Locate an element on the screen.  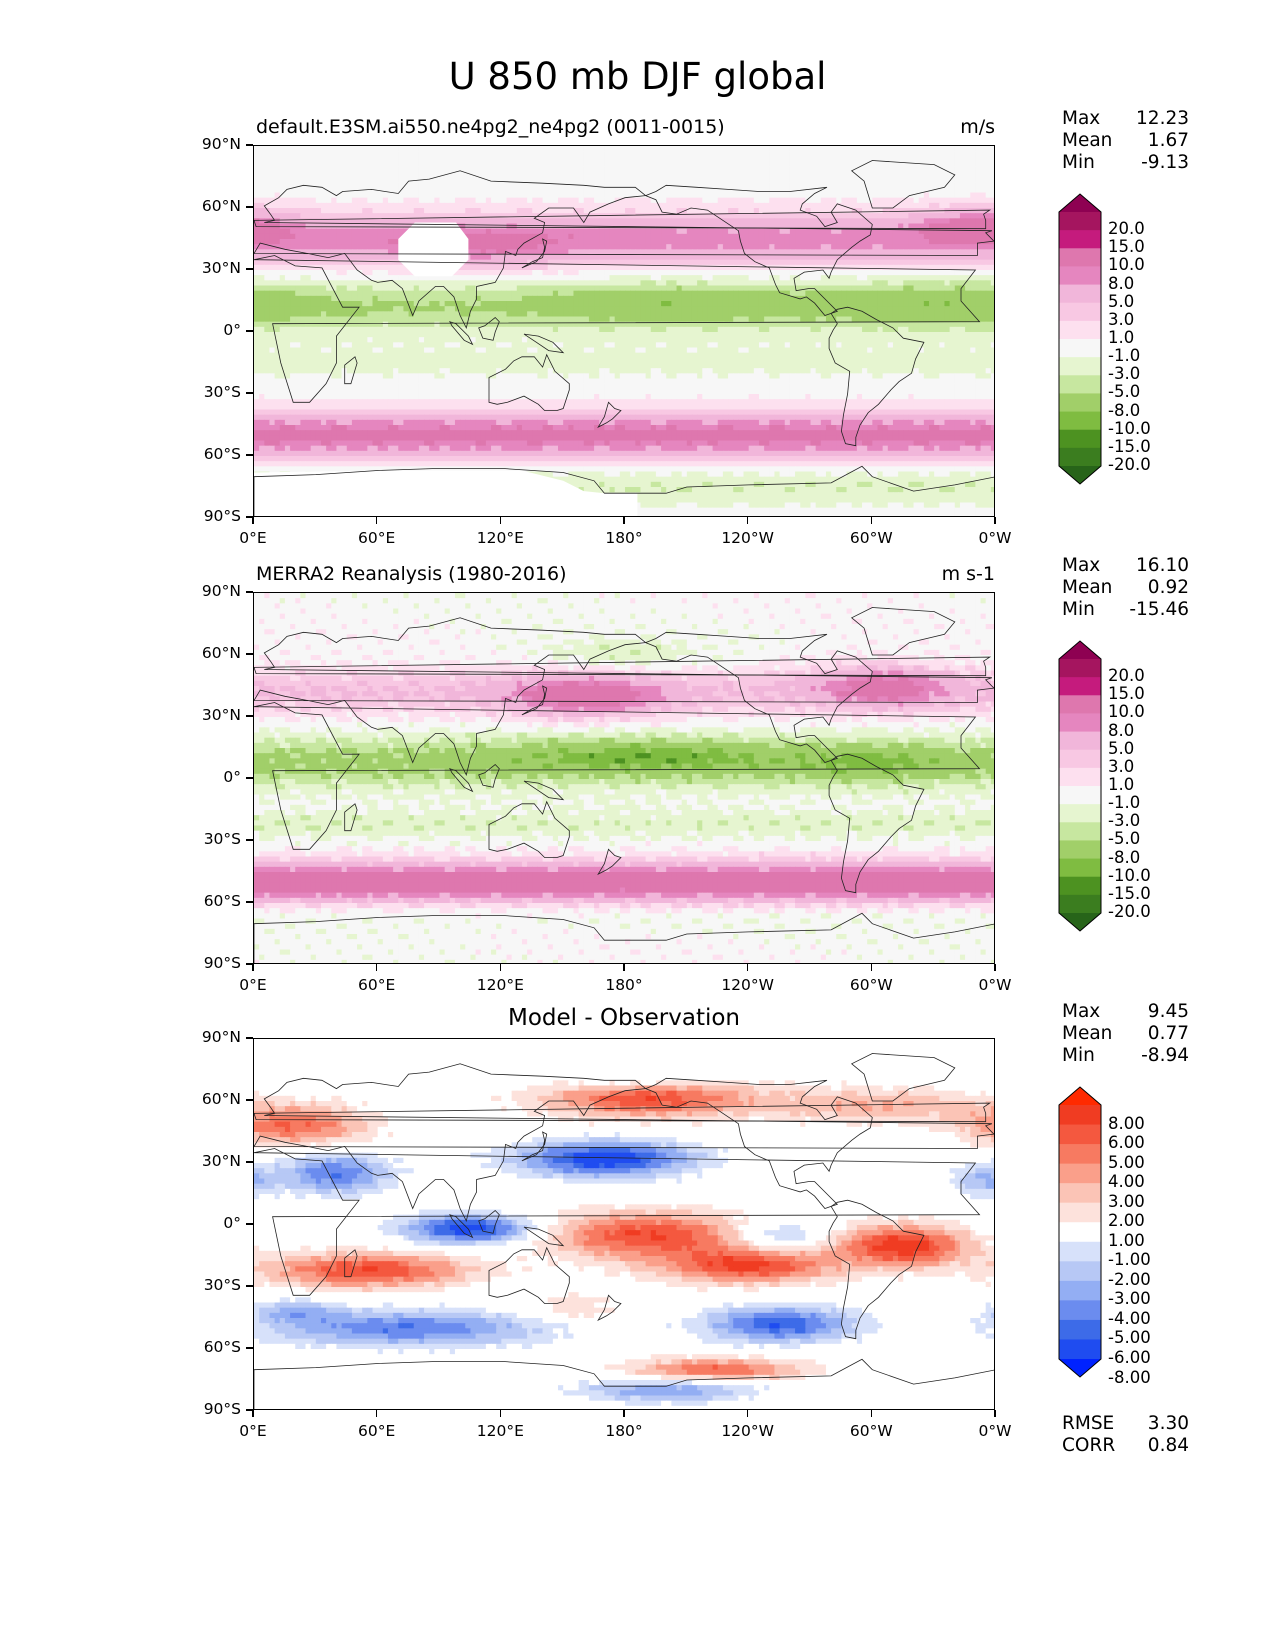
lon-tick-label: 0°W is located at coordinates (995, 1431).